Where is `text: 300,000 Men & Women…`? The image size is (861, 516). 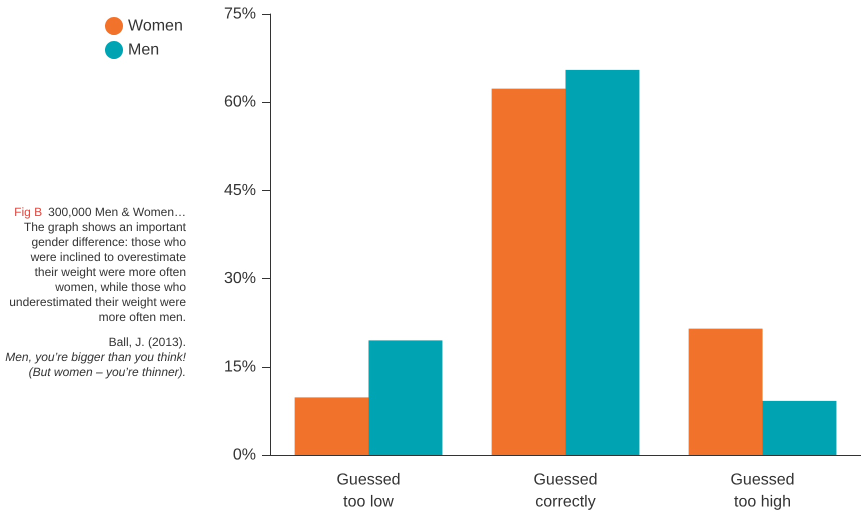 text: 300,000 Men & Women… is located at coordinates (117, 212).